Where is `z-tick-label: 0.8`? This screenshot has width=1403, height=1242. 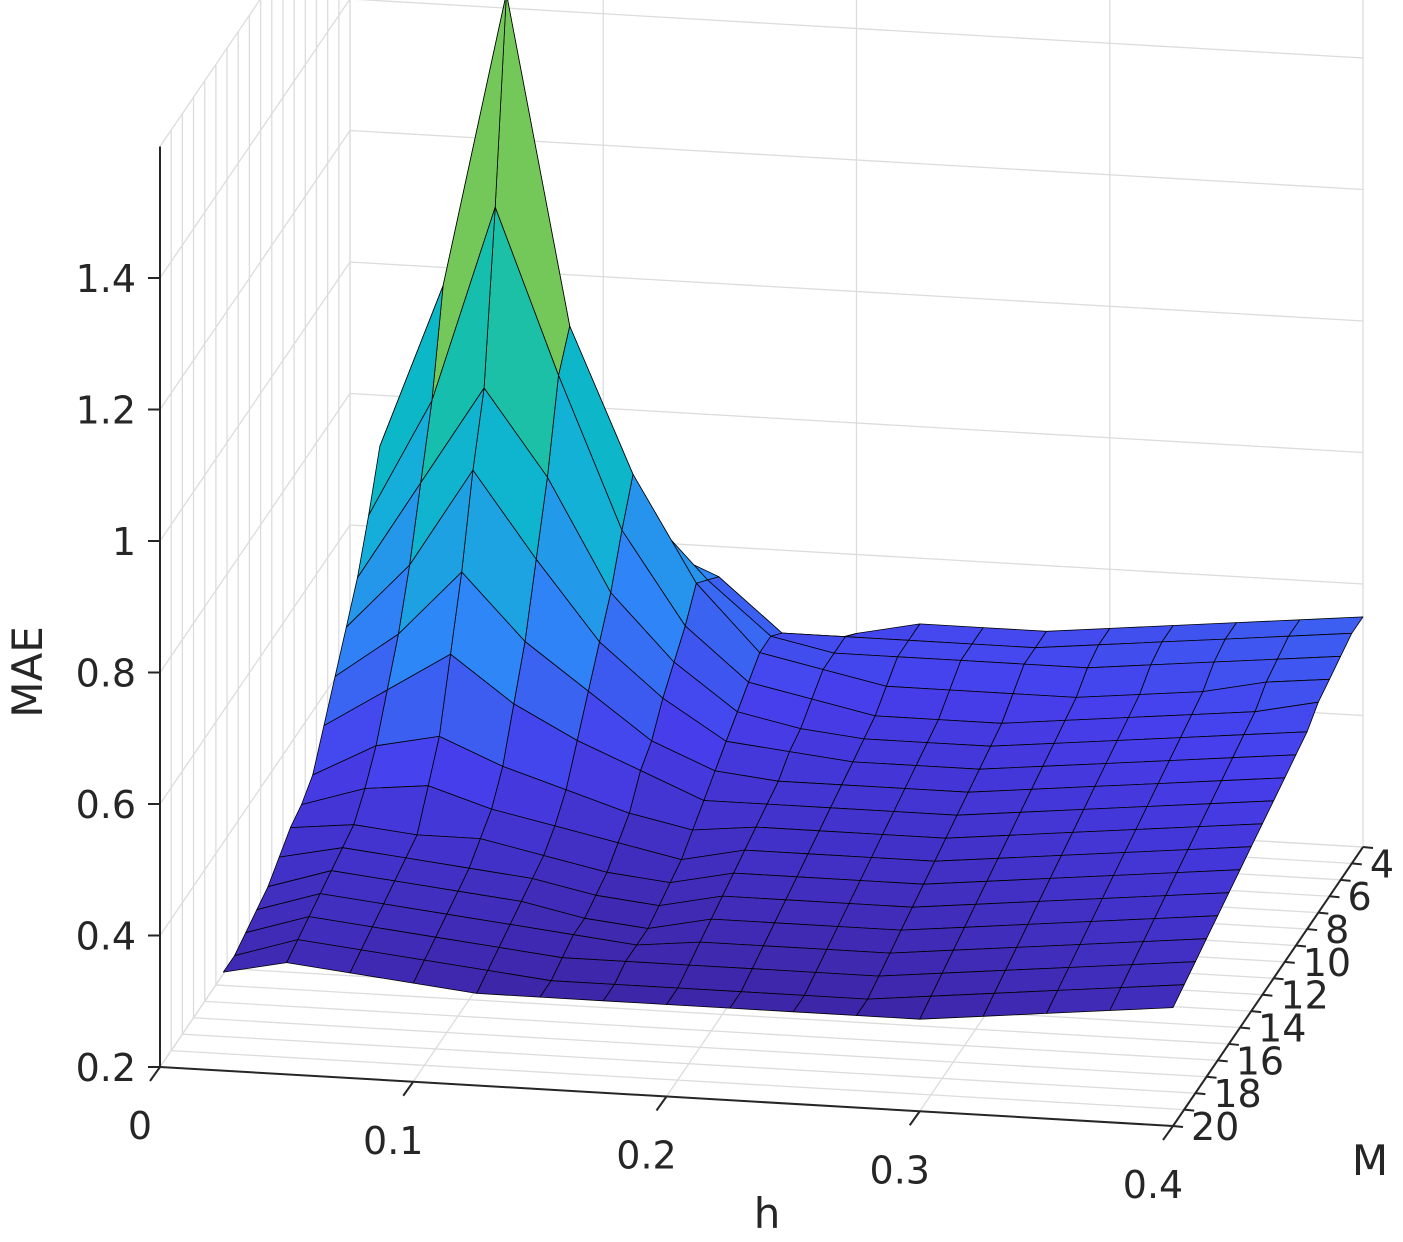
z-tick-label: 0.8 is located at coordinates (106, 674).